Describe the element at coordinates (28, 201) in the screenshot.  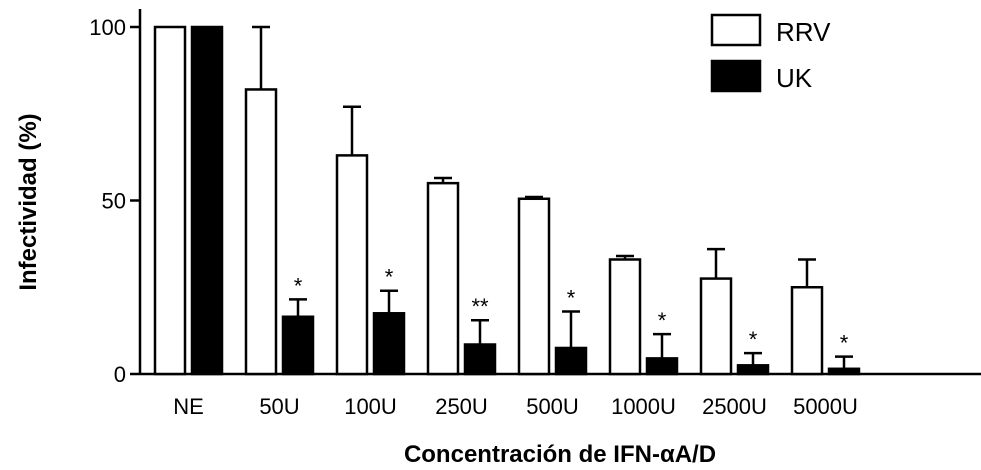
I see `y-axis-title: Infectividad (%)` at that location.